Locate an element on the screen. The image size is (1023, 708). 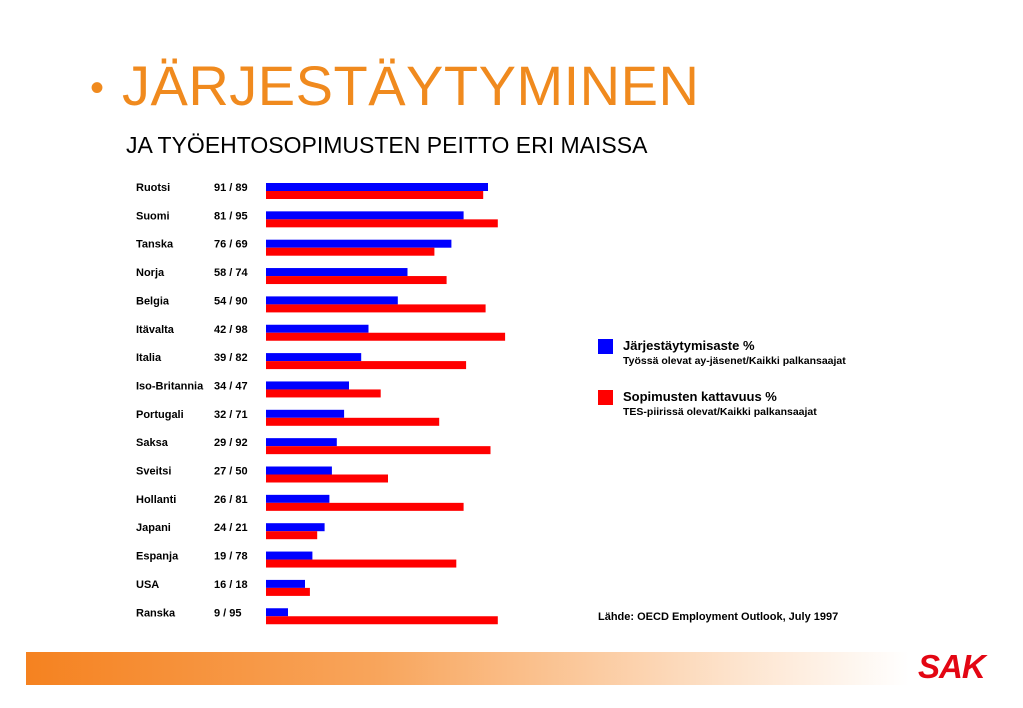
page-subtitle: JA TYÖEHTOSOPIMUSTEN PEITTO ERI MAISSA is located at coordinates (387, 145).